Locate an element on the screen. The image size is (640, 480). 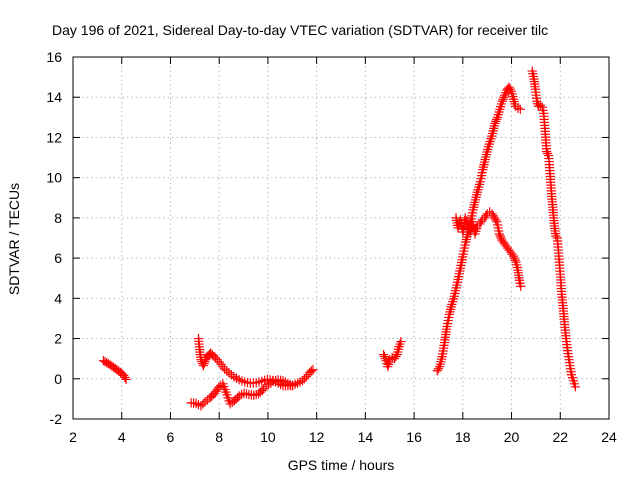
x-tick-label-20: 20 is located at coordinates (512, 437).